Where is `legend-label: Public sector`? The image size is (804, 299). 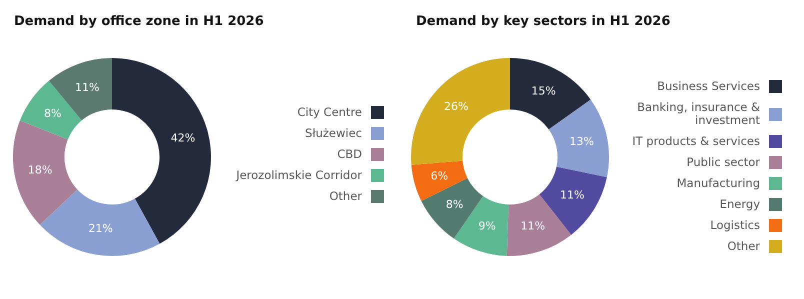 legend-label: Public sector is located at coordinates (723, 162).